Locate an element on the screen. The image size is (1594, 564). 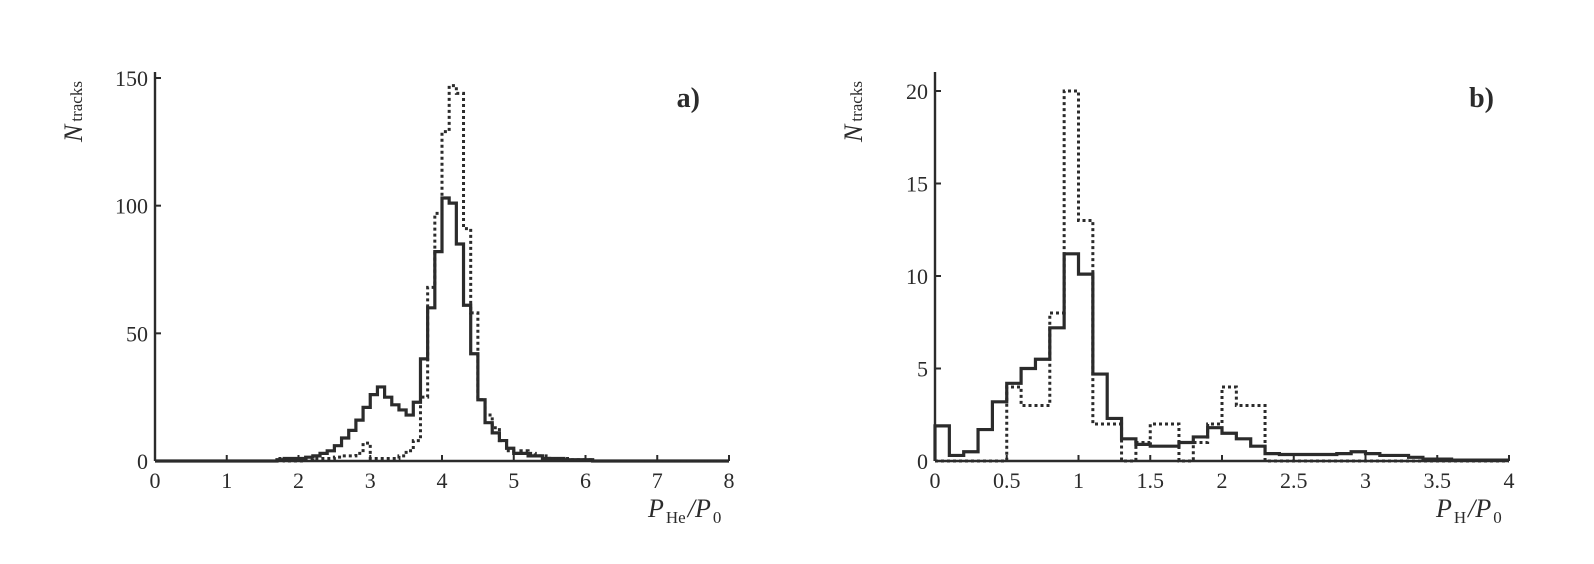
panel-a-x-tick-label: 5 is located at coordinates (513, 480).